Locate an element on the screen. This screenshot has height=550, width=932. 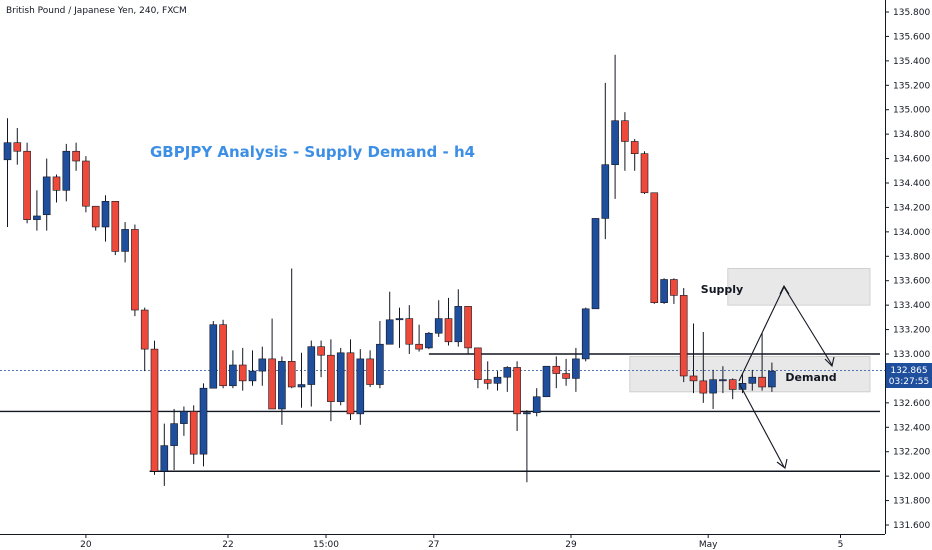
supply-zone-label: Supply is located at coordinates (722, 289).